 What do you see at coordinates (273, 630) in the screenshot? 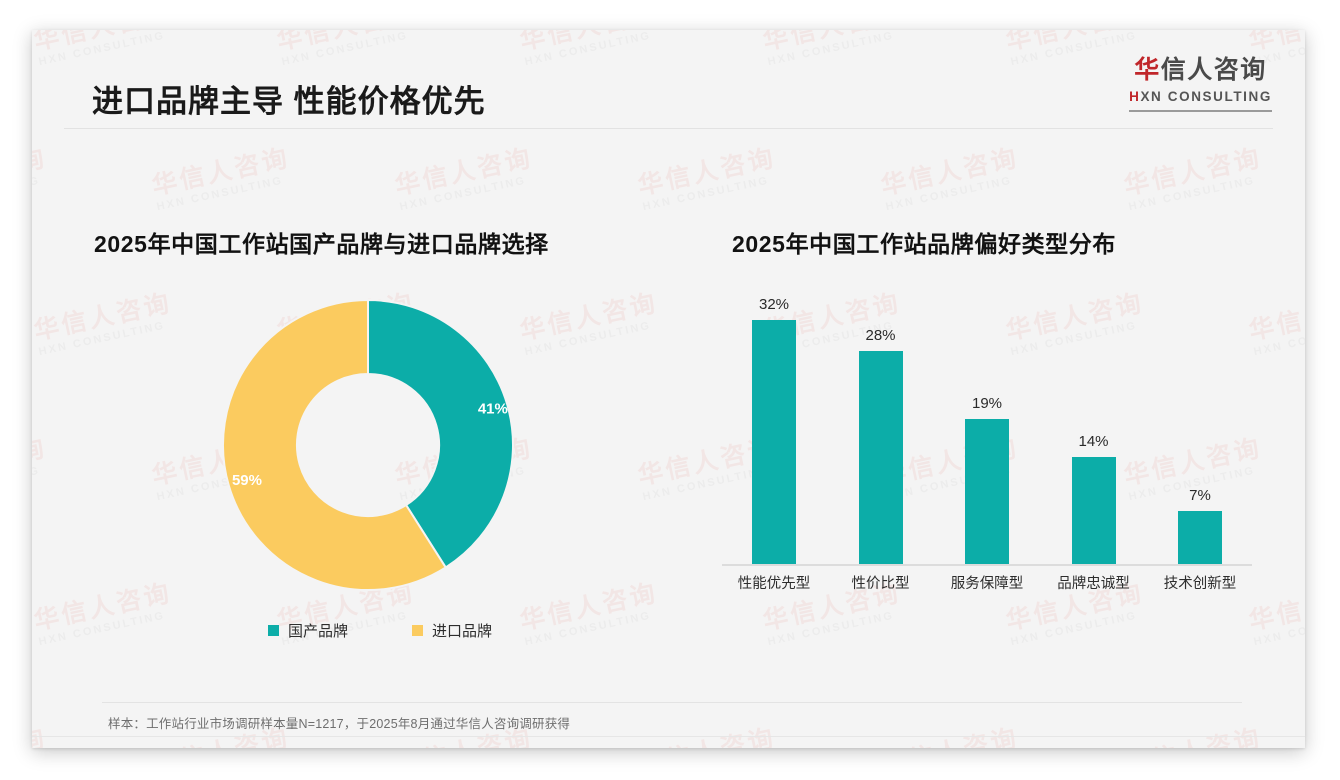
I see `legend-swatch-domestic` at bounding box center [273, 630].